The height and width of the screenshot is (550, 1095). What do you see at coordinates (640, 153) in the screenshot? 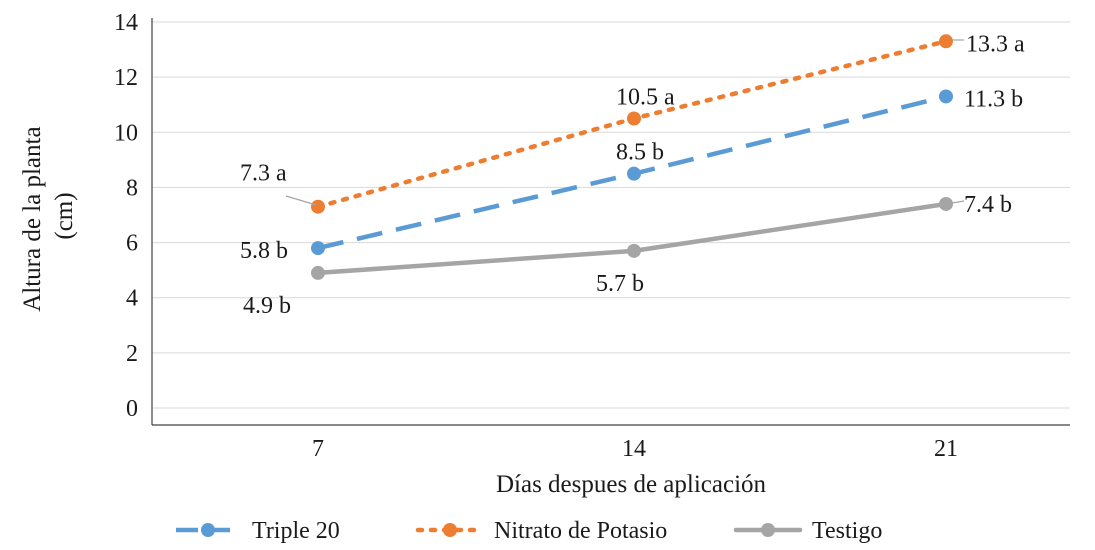
I see `data-label: 8.5 b` at bounding box center [640, 153].